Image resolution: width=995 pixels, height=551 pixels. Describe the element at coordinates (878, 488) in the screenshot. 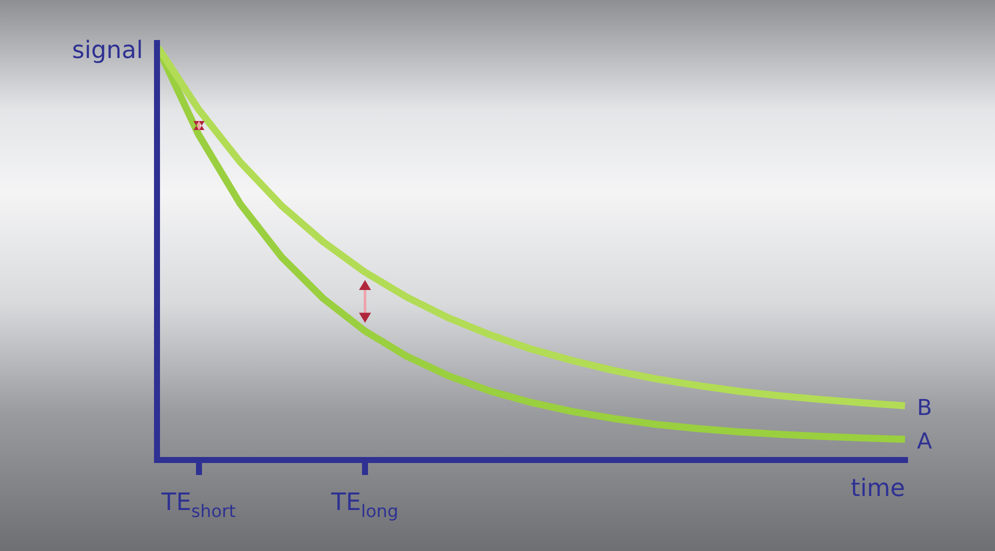

I see `x-axis-title: time` at that location.